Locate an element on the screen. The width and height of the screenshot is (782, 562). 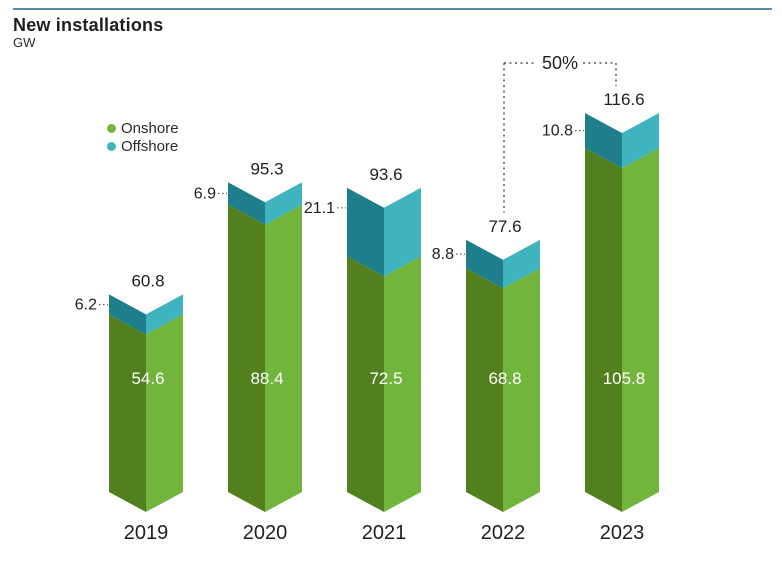
offshore-label-2021: 21.1 is located at coordinates (319, 208).